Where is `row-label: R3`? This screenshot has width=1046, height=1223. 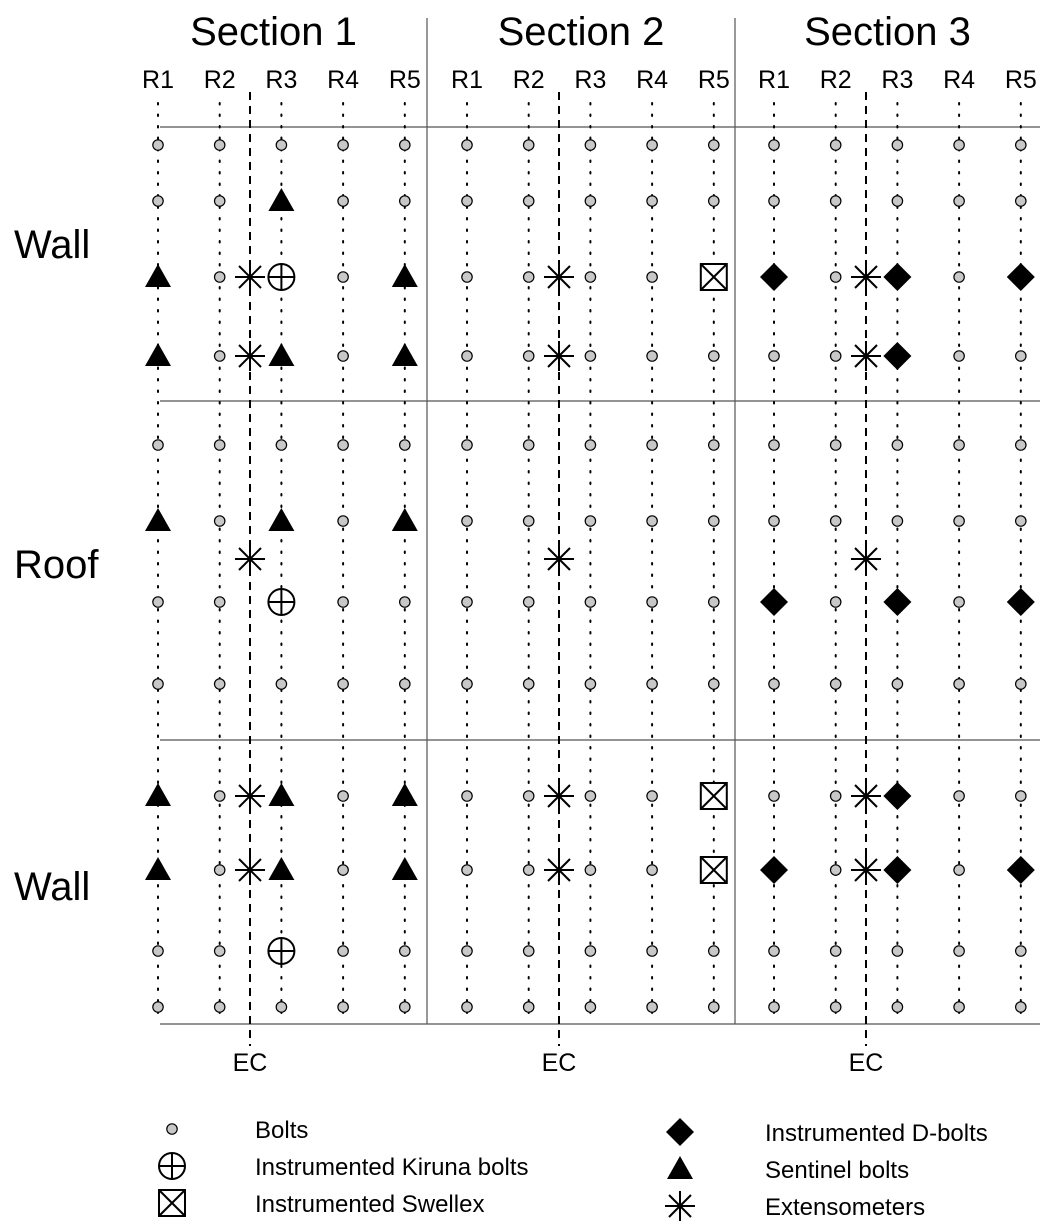
row-label: R3 is located at coordinates (897, 80).